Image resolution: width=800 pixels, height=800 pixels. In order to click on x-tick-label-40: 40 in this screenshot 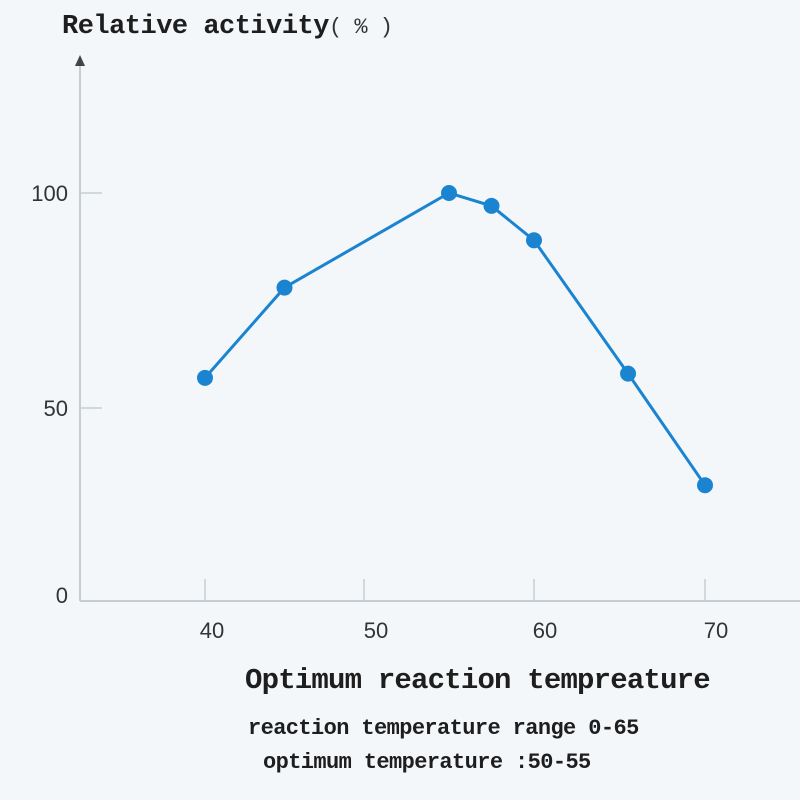, I will do `click(212, 630)`.